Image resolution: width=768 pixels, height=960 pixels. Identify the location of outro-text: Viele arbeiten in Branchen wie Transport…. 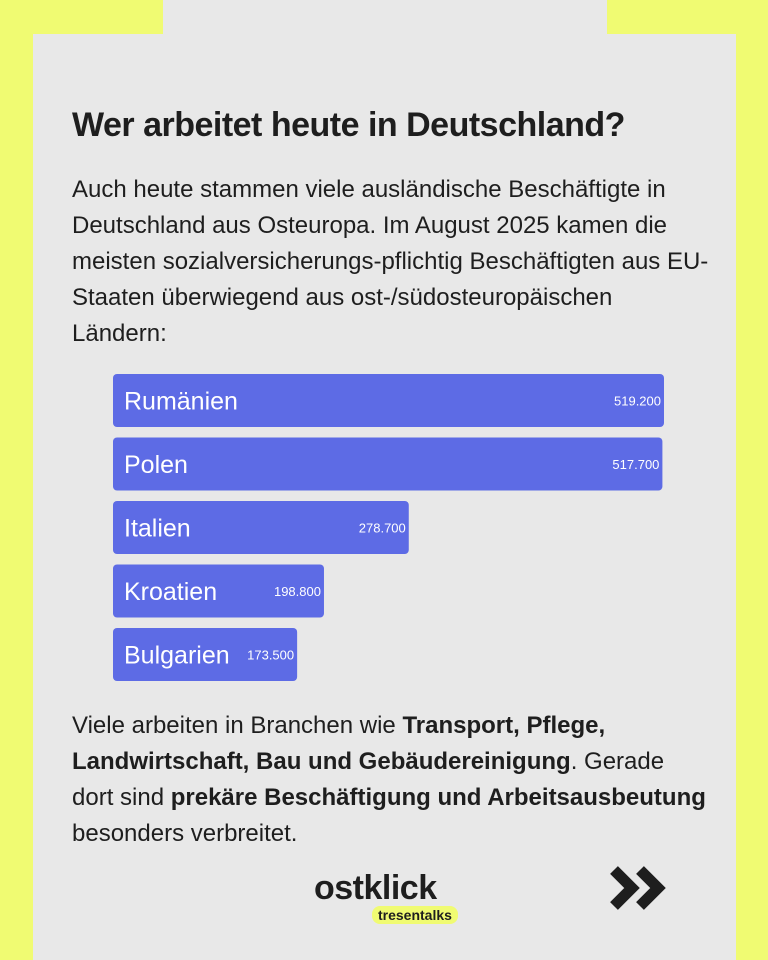
(392, 780).